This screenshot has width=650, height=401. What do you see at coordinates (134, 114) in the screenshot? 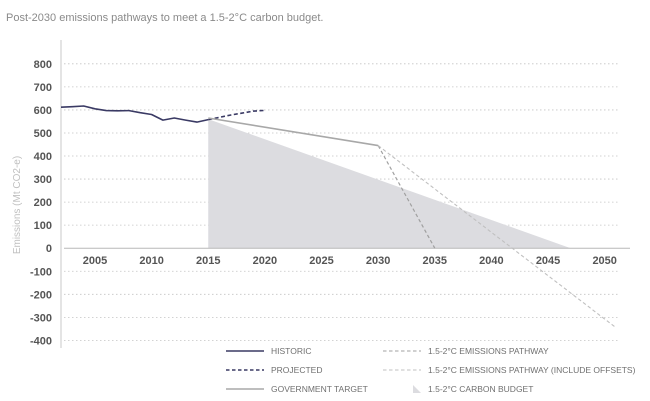
I see `series-line-historic` at bounding box center [134, 114].